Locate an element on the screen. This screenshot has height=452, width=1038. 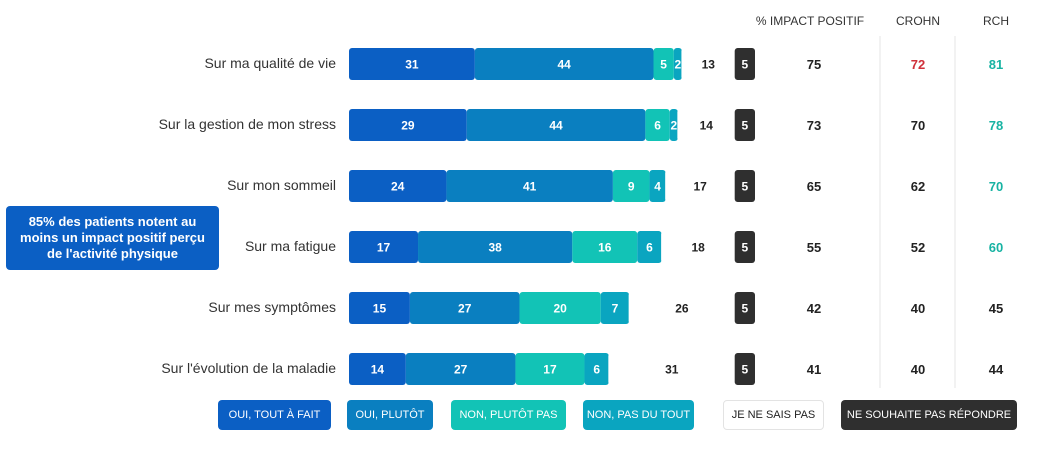
legend-item: NON, PLUTÔT PAS is located at coordinates (508, 415).